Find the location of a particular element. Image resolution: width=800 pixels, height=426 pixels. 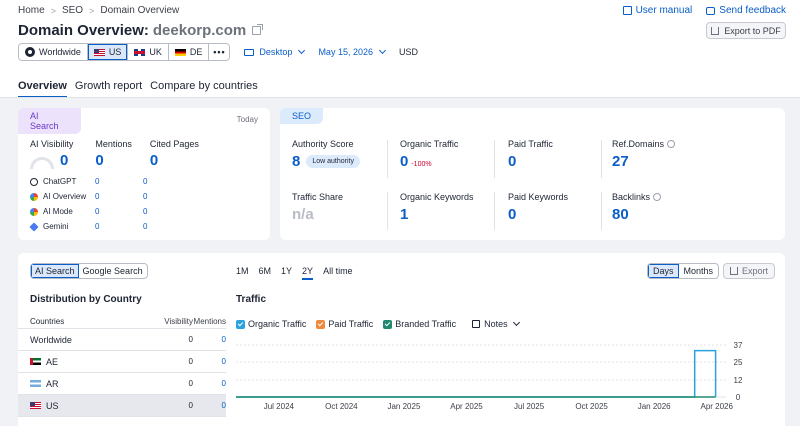

chat-icon is located at coordinates (711, 10).